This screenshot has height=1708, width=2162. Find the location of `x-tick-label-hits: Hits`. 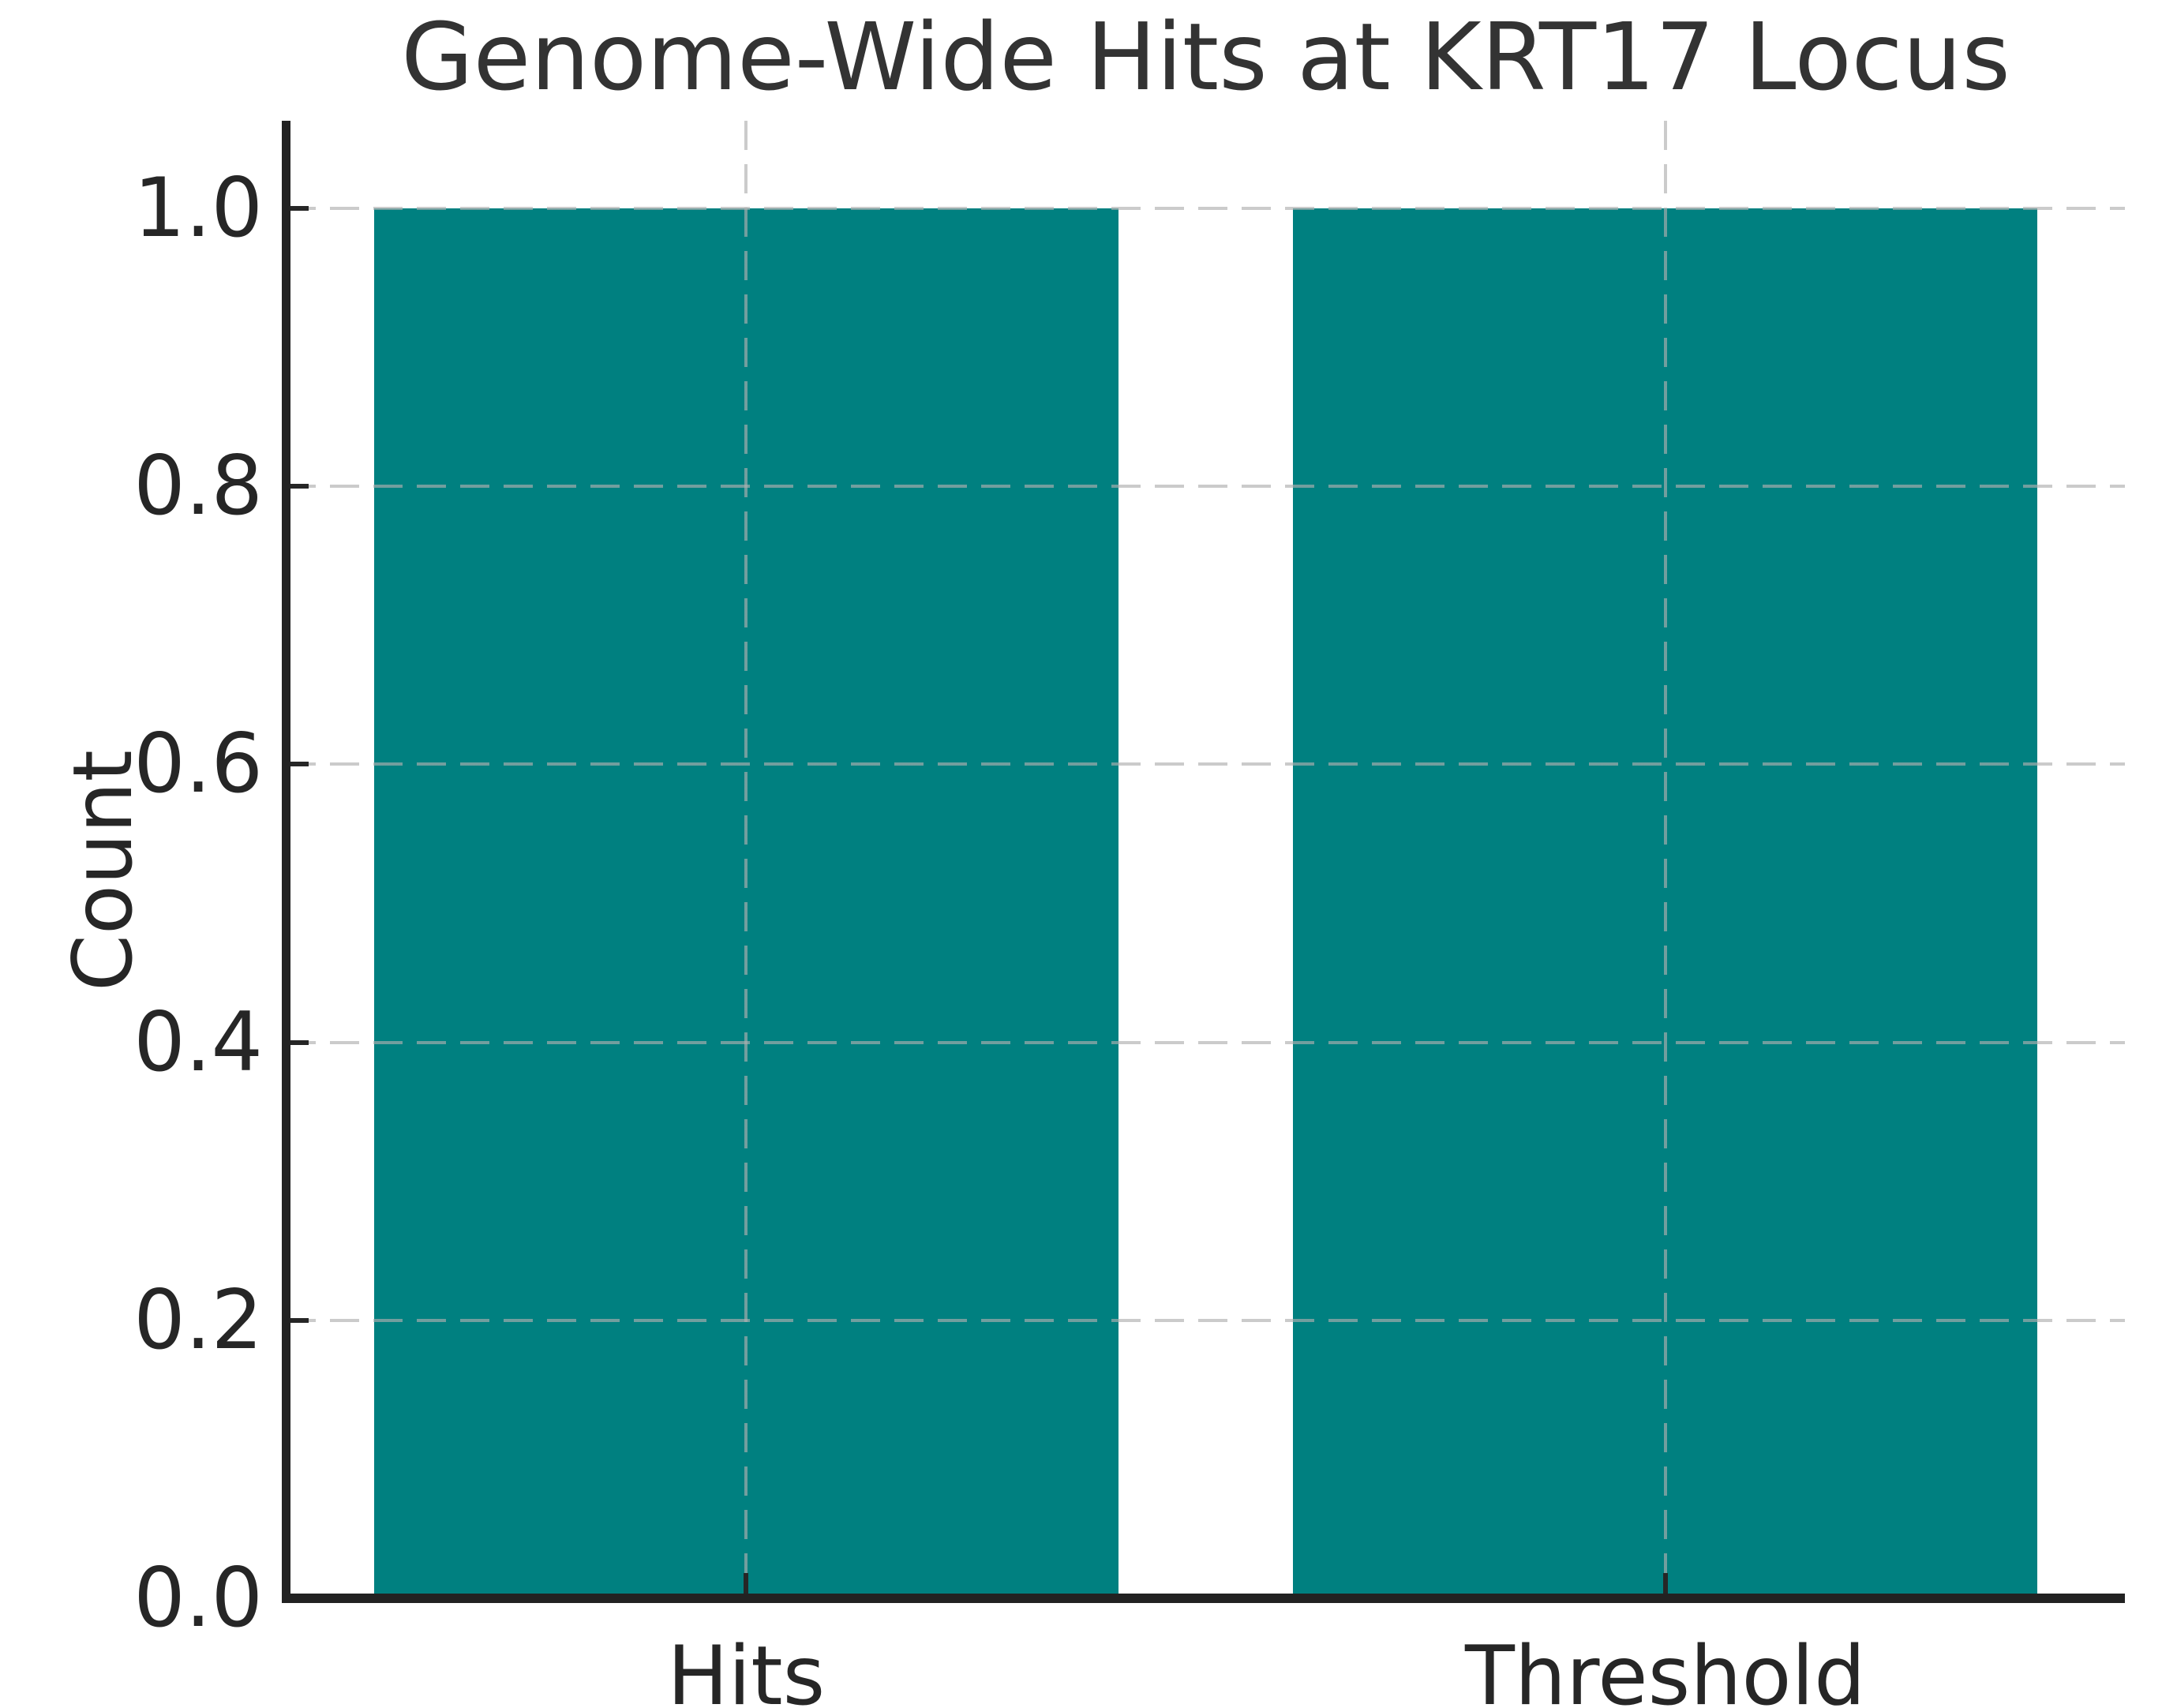

x-tick-label-hits: Hits is located at coordinates (746, 1668).